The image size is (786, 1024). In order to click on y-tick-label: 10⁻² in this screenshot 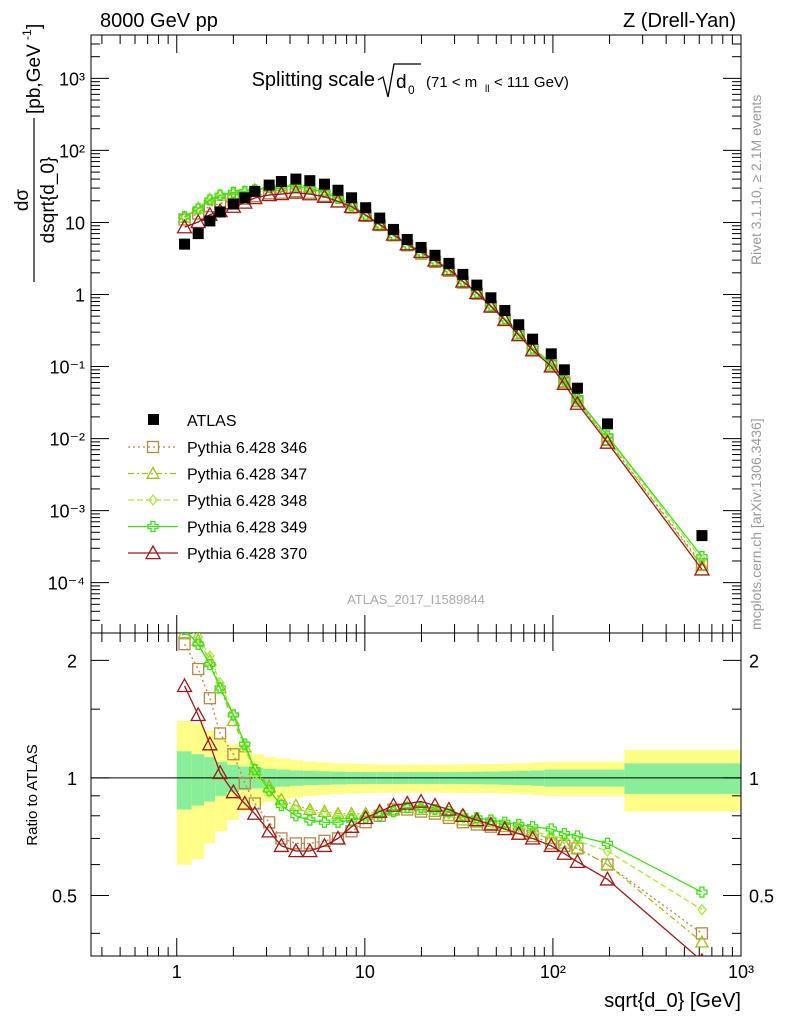, I will do `click(67, 440)`.